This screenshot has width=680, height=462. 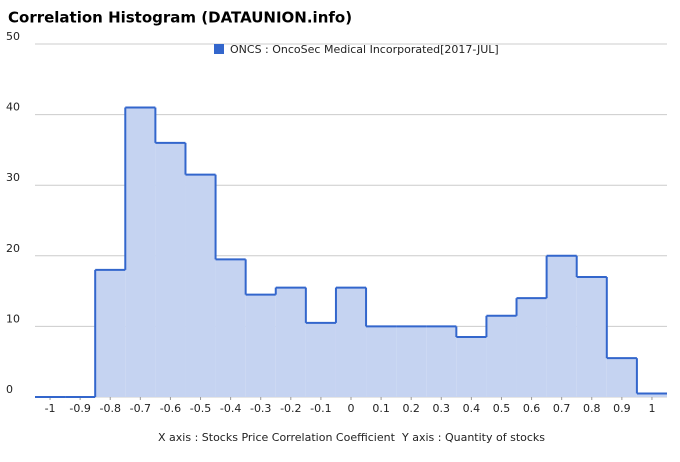 I want to click on x-tick-label: -0.2, so click(x=290, y=408).